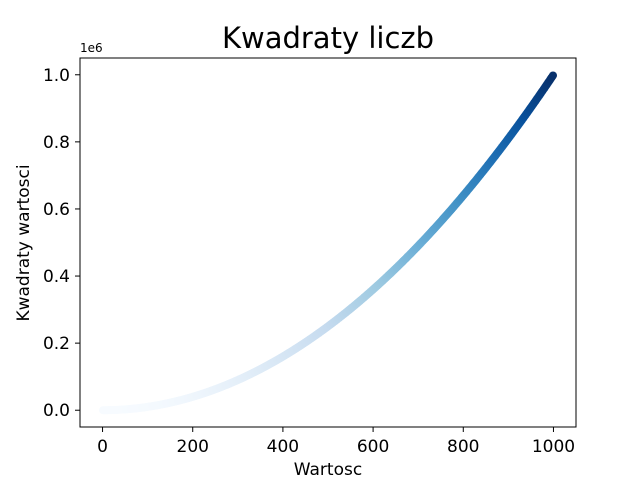 This screenshot has height=480, width=640. I want to click on y-tick-label: 0.8, so click(56, 143).